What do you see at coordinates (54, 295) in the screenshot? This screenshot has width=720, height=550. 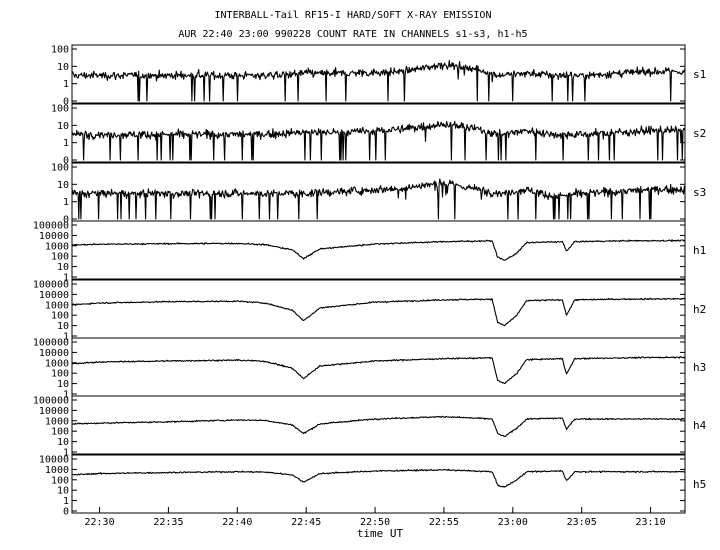 I see `ytick-label-h2: 10000` at bounding box center [54, 295].